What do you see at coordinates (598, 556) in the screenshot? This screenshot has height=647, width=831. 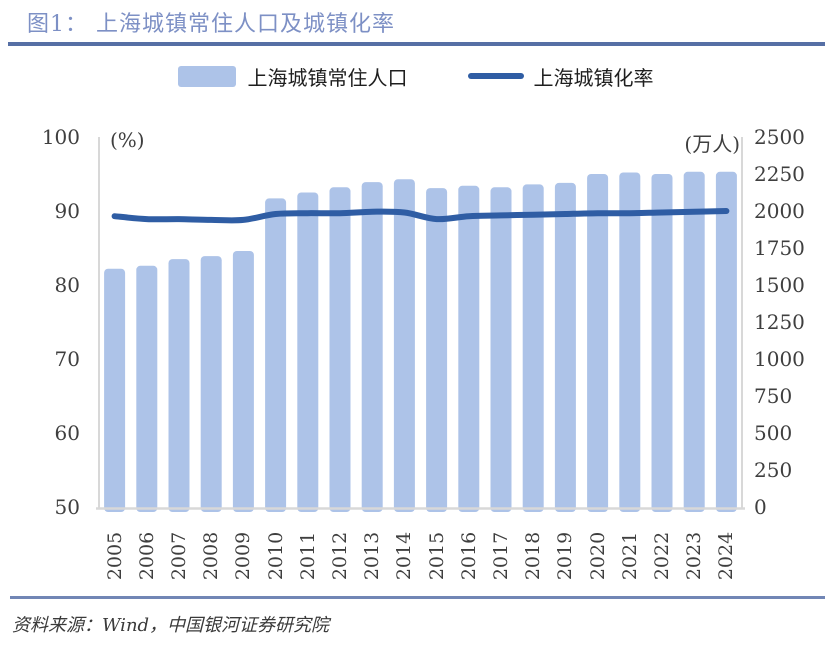 I see `x-axis-label-2020: 2020` at bounding box center [598, 556].